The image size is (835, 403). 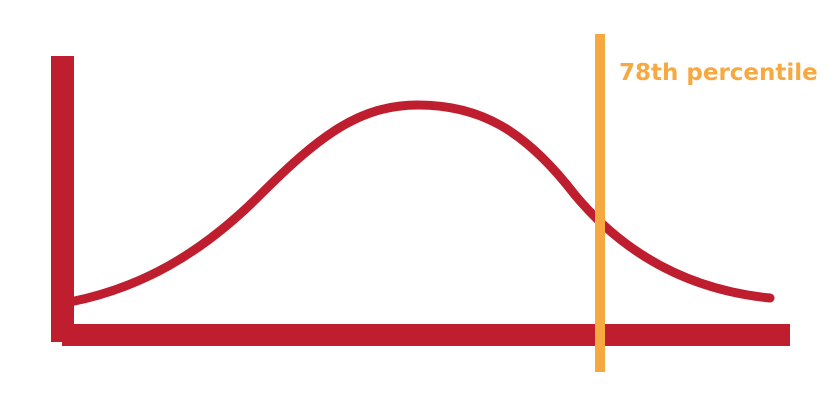 What do you see at coordinates (426, 335) in the screenshot?
I see `x-axis` at bounding box center [426, 335].